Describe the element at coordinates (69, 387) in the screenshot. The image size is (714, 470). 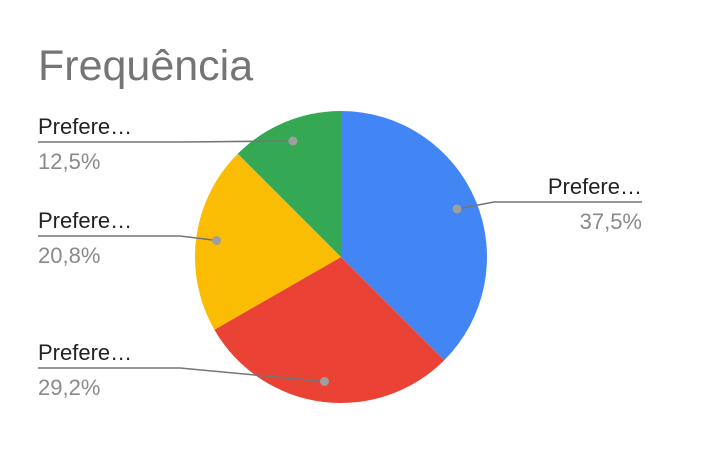
I see `slice-percent-2: 29,2%` at that location.